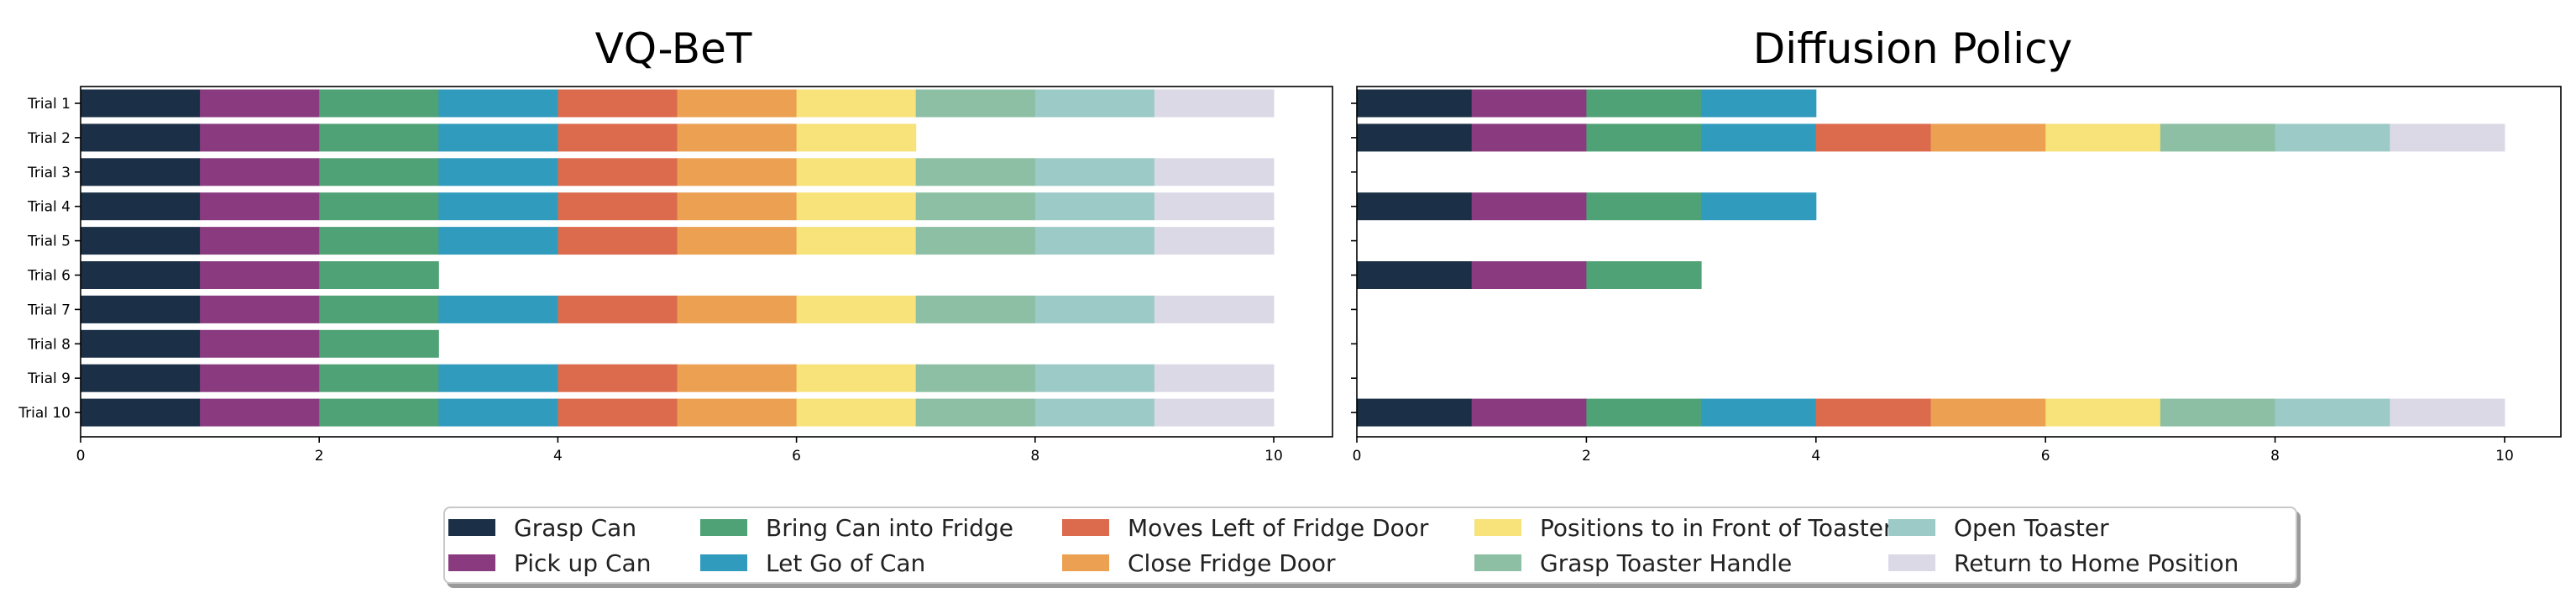 The width and height of the screenshot is (2576, 609). I want to click on legend-label: Pick up Can, so click(583, 563).